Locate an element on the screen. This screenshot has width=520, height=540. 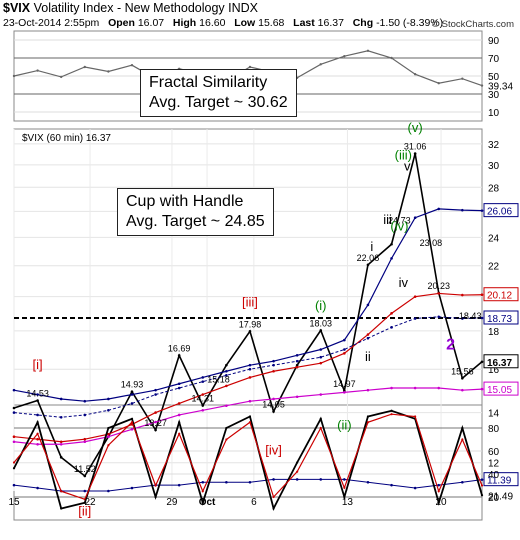
chg-value: -1.50 (-8.39%) is located at coordinates (410, 23).